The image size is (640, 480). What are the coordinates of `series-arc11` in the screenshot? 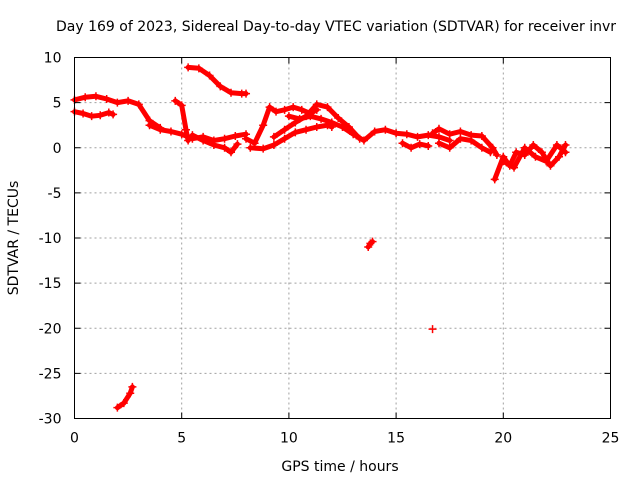 It's located at (369, 128).